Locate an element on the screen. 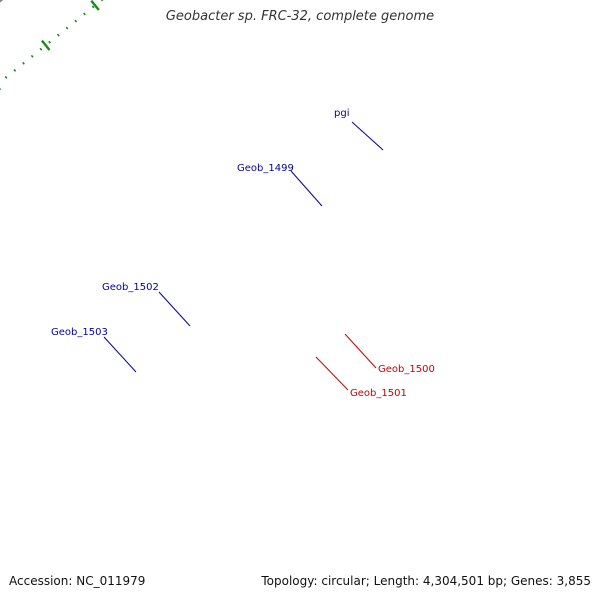 This screenshot has height=600, width=600. genome-backbone is located at coordinates (2, 1).